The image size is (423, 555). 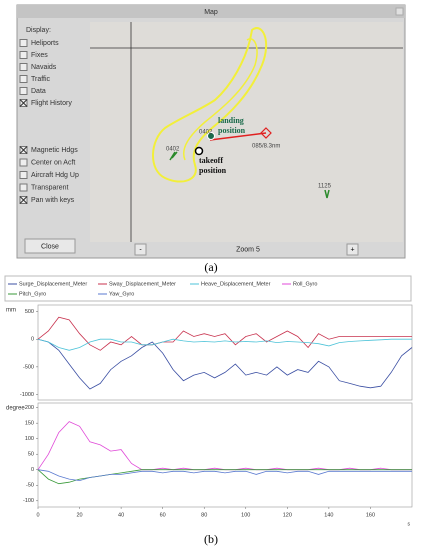 I want to click on zoom-in-label: +, so click(x=352, y=249).